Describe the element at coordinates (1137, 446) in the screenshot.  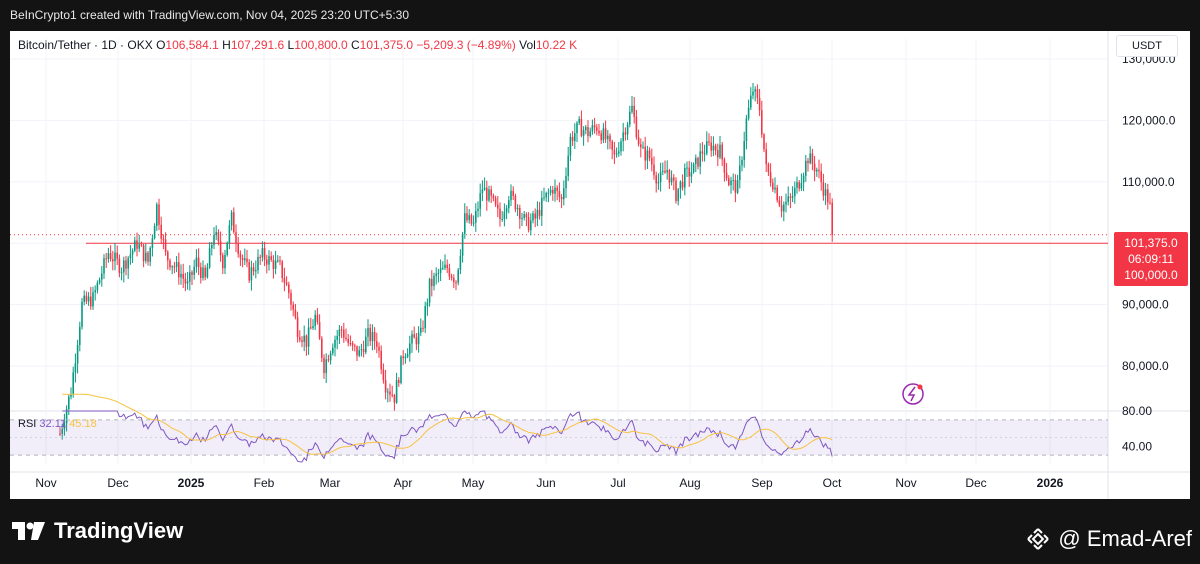
I see `rsi-axis-label: 40.00` at that location.